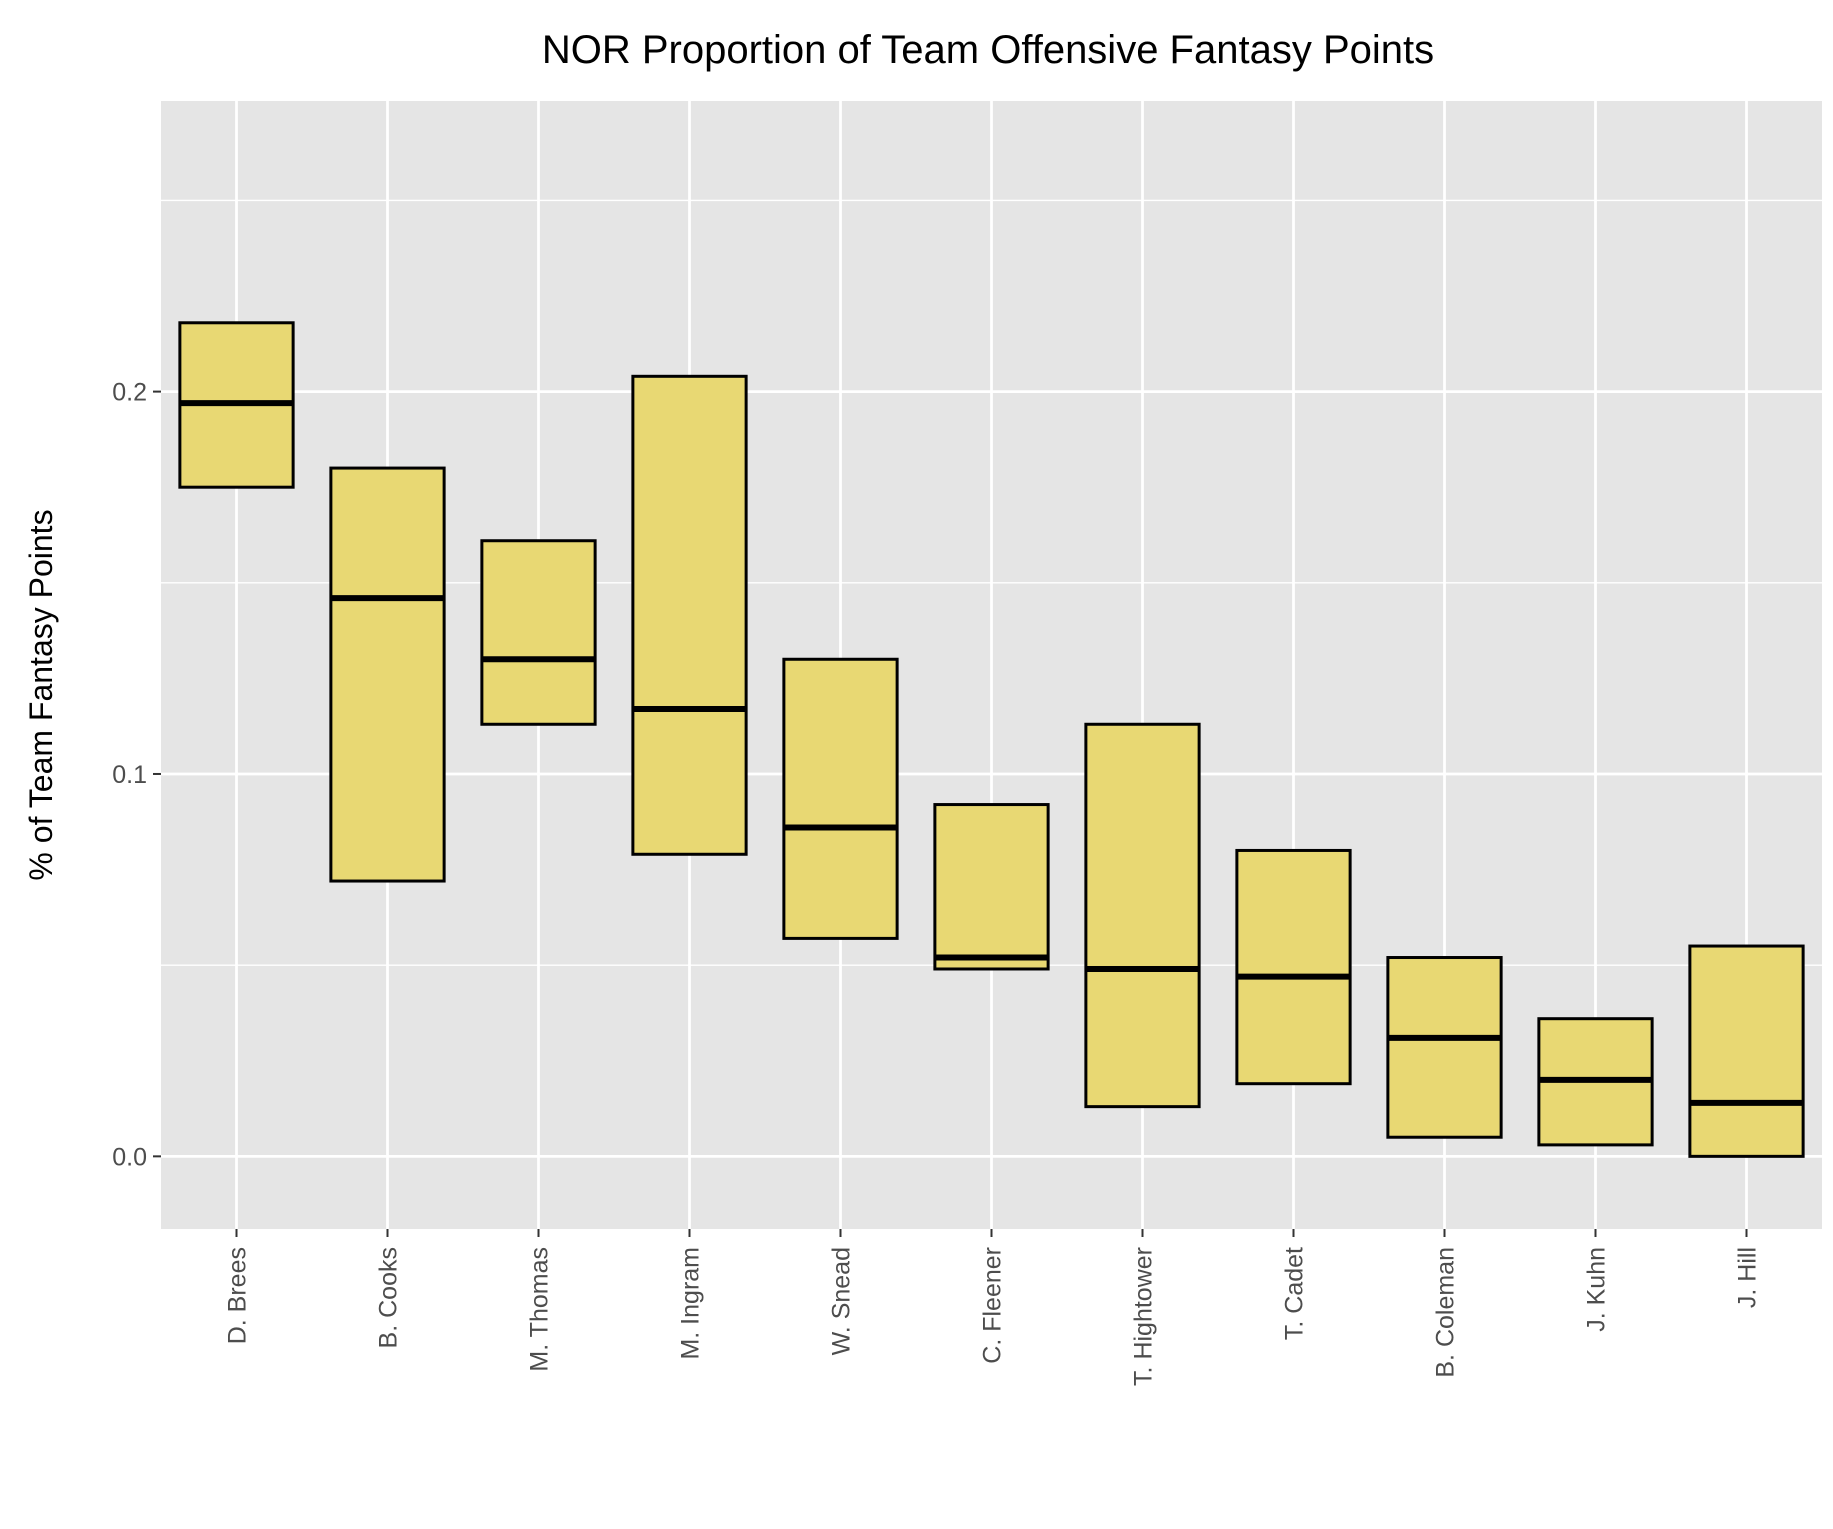 The width and height of the screenshot is (1833, 1529). Describe the element at coordinates (41, 694) in the screenshot. I see `y-axis-label: % of Team Fantasy Points` at that location.